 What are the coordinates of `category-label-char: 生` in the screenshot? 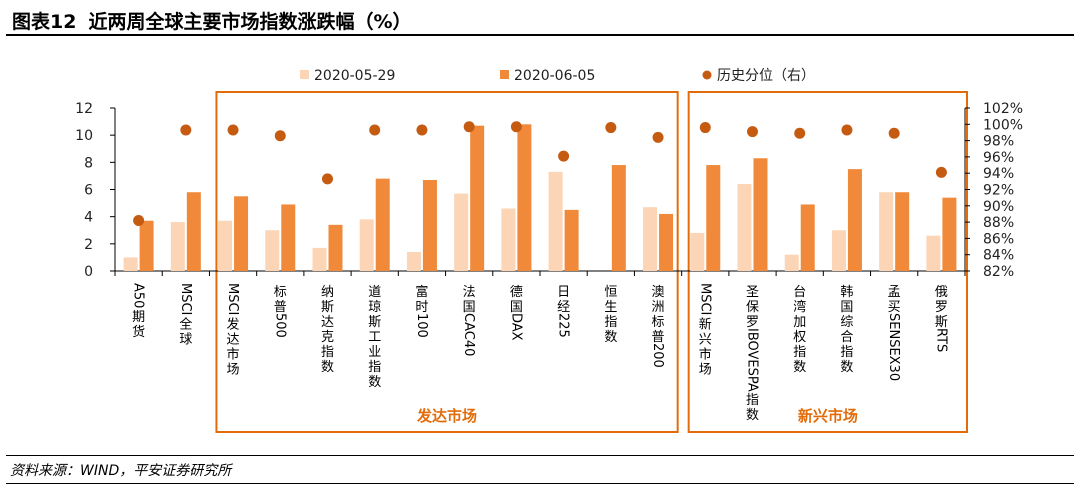 It's located at (610, 307).